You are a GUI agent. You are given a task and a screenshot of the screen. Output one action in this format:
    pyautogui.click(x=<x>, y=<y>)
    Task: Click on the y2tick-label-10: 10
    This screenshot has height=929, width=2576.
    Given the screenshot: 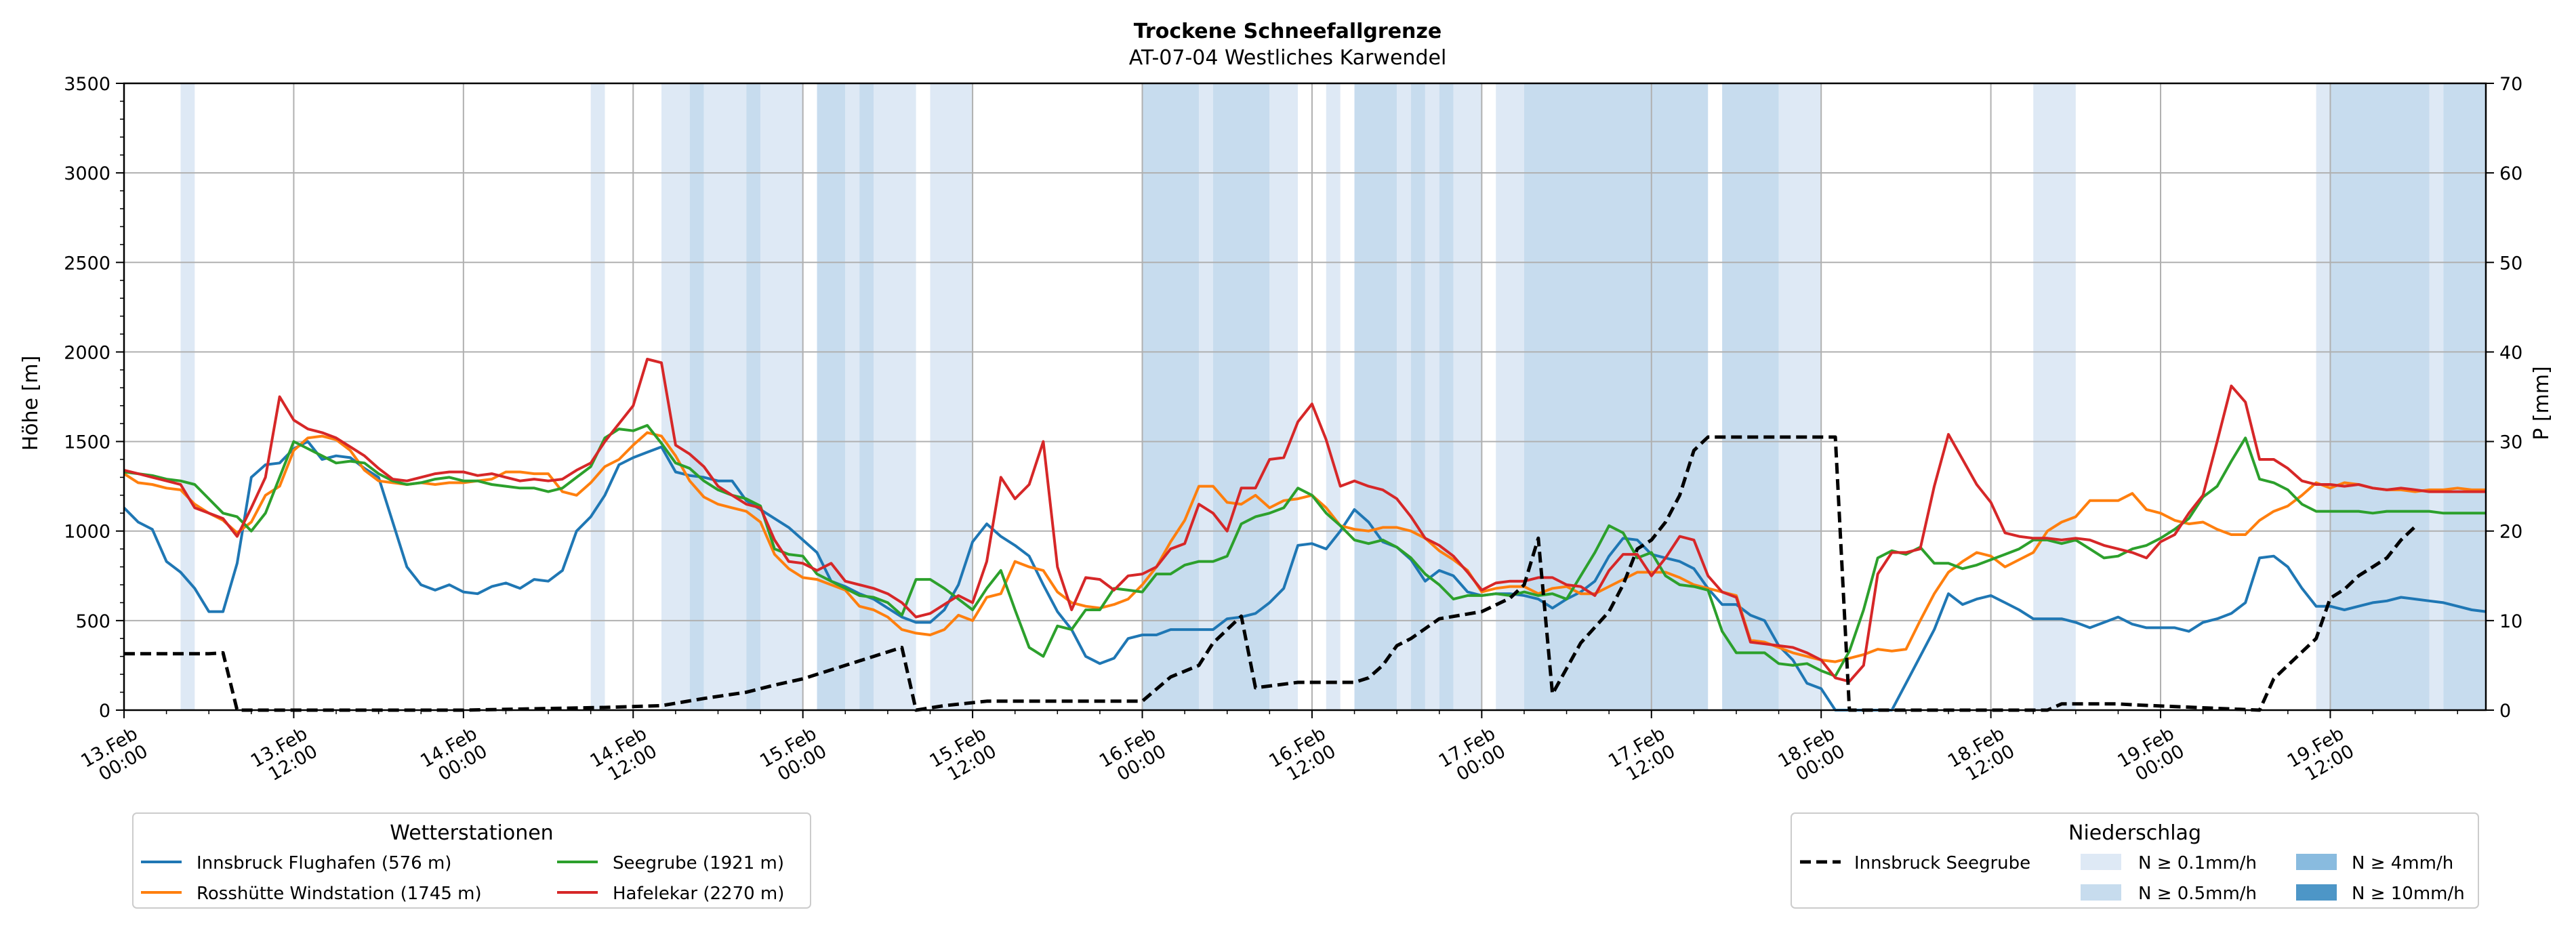 What is the action you would take?
    pyautogui.click(x=2510, y=621)
    